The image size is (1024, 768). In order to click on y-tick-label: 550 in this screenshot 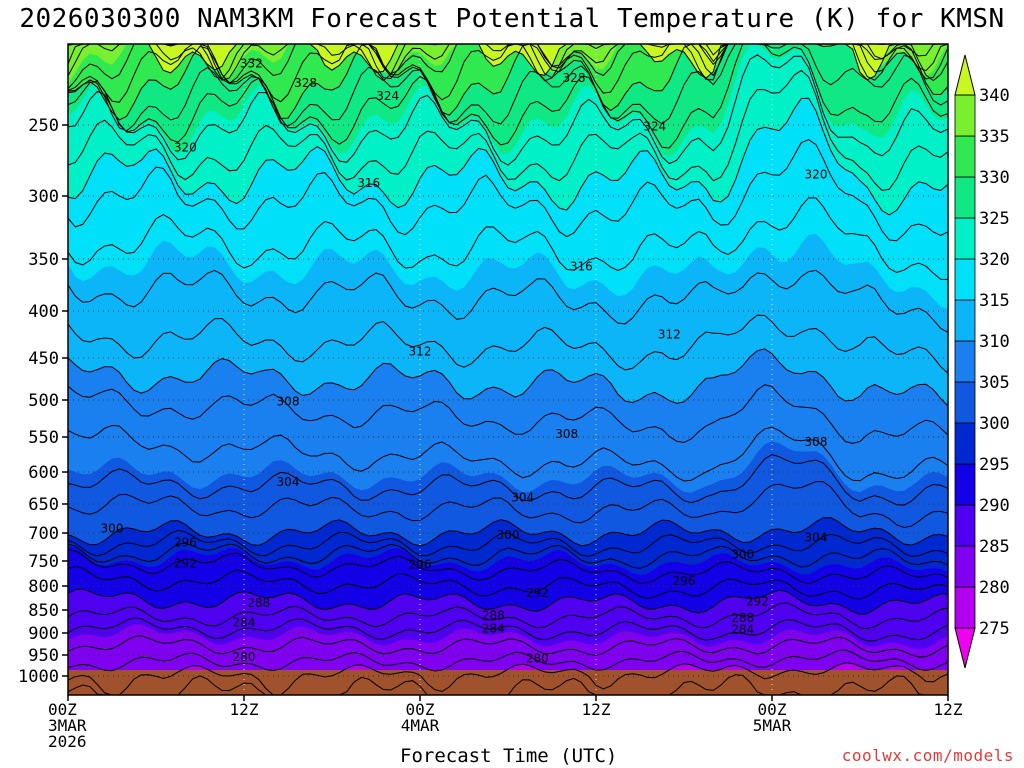, I will do `click(43, 438)`.